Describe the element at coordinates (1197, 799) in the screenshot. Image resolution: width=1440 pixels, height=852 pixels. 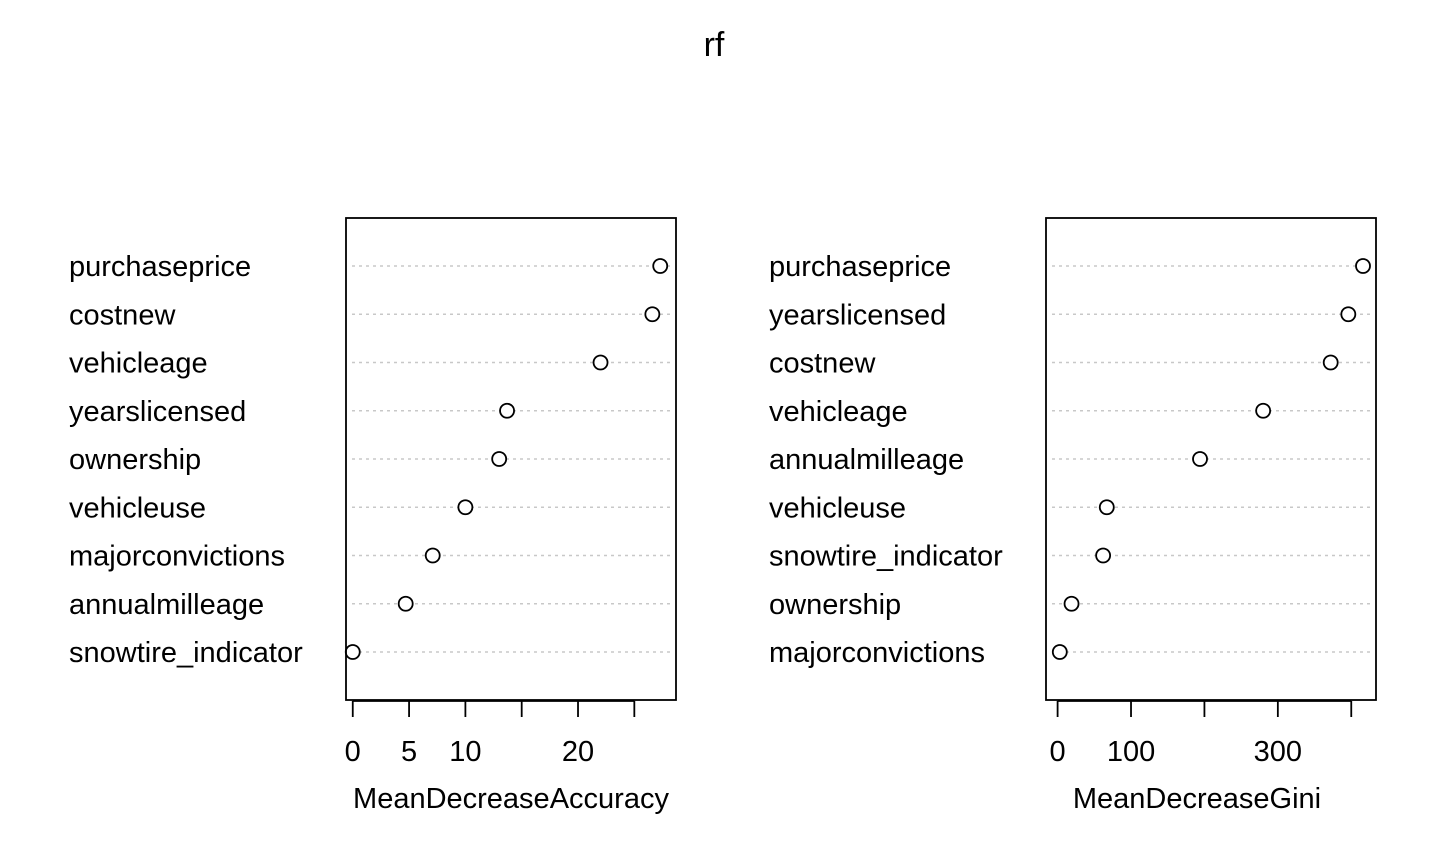
I see `x-axis-title: MeanDecreaseGini` at that location.